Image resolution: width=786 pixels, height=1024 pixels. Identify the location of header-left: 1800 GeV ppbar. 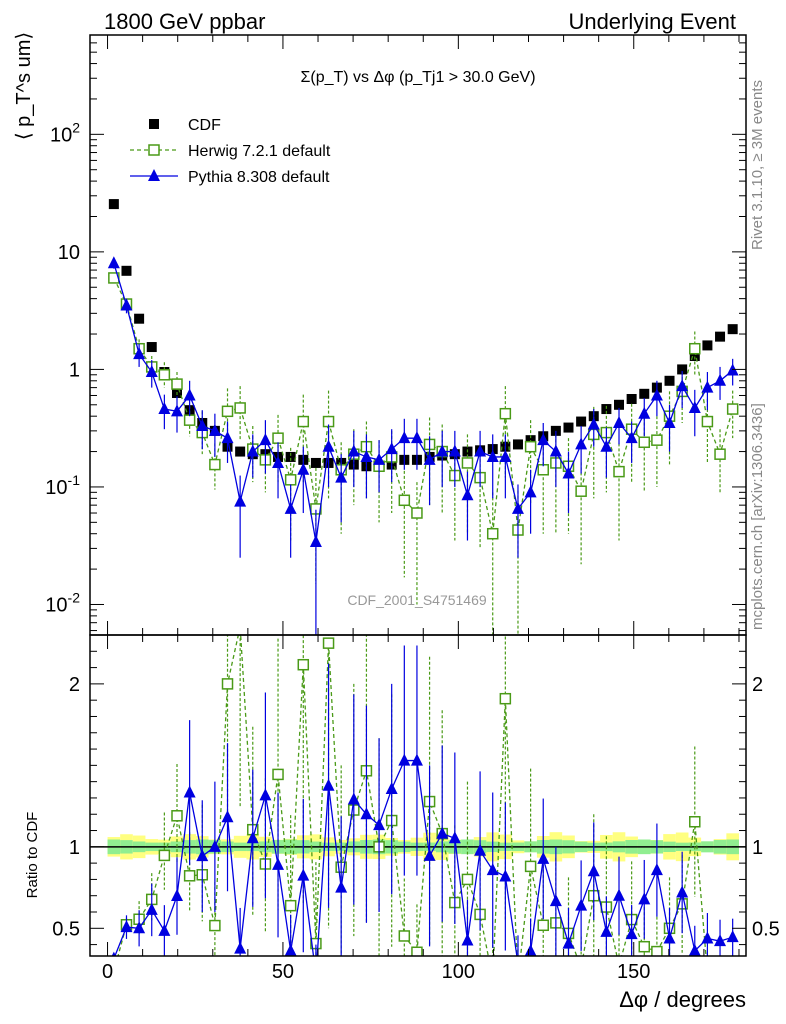
(184, 21).